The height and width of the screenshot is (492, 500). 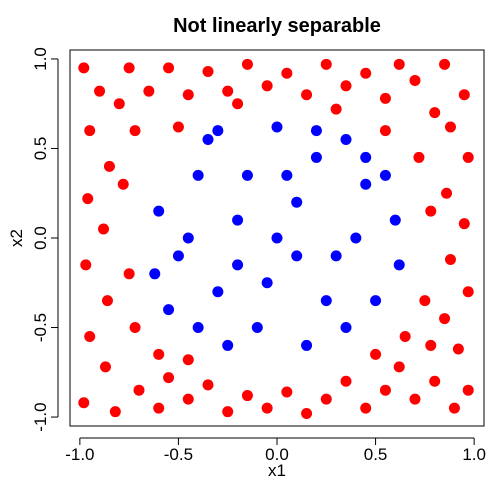 What do you see at coordinates (474, 454) in the screenshot?
I see `x-tick-label: 1.0` at bounding box center [474, 454].